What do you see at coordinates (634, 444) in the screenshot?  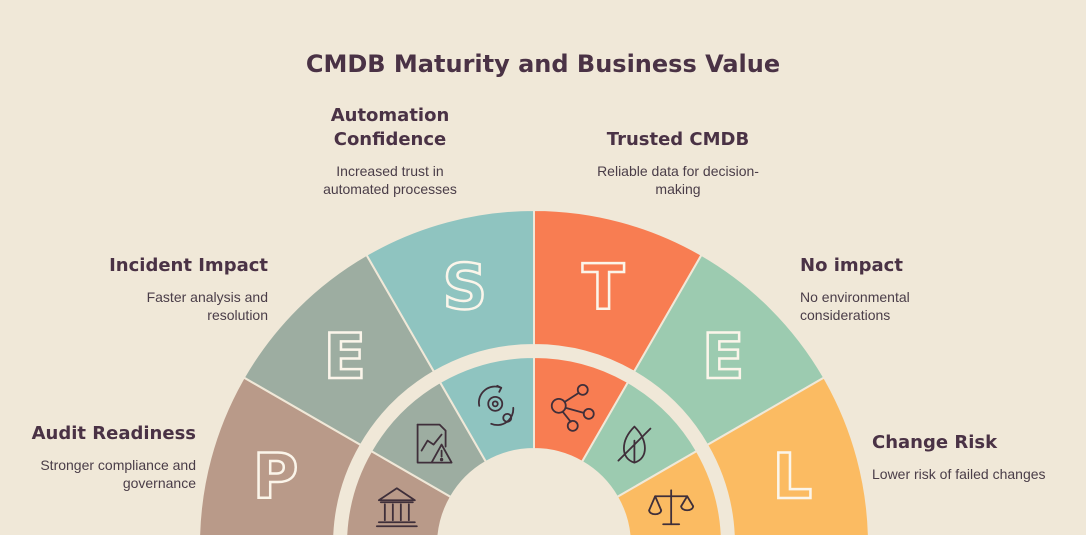 I see `leaf-slash-icon` at bounding box center [634, 444].